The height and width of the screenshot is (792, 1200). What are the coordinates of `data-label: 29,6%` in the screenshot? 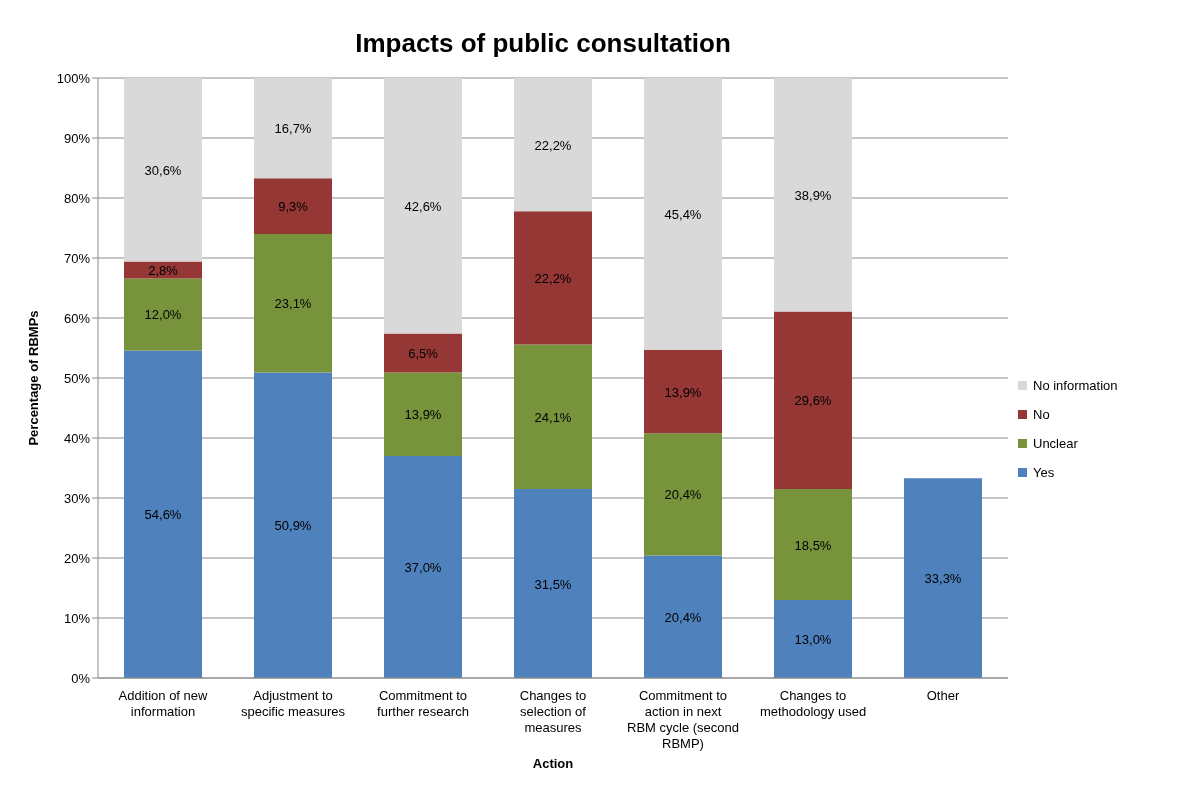 It's located at (813, 401).